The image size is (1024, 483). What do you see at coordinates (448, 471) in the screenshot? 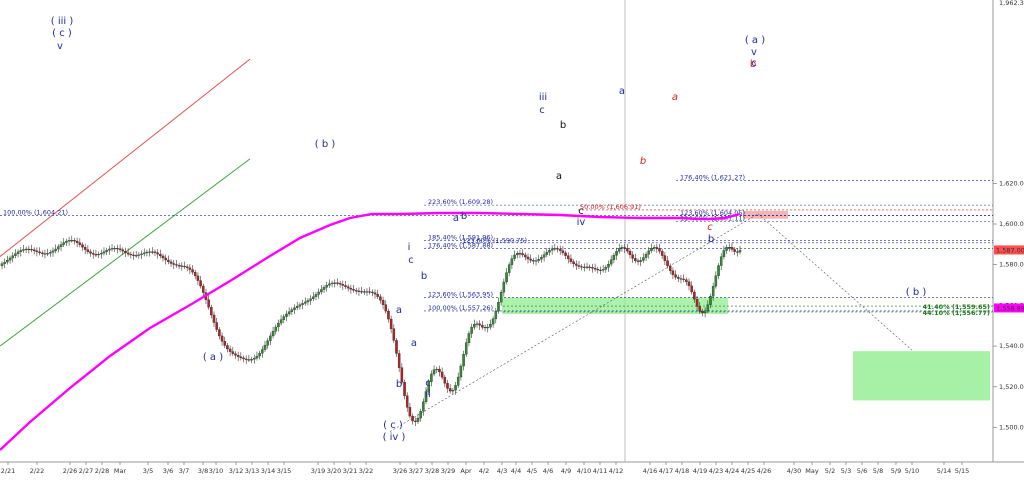
I see `x-tick-label: 3/29` at bounding box center [448, 471].